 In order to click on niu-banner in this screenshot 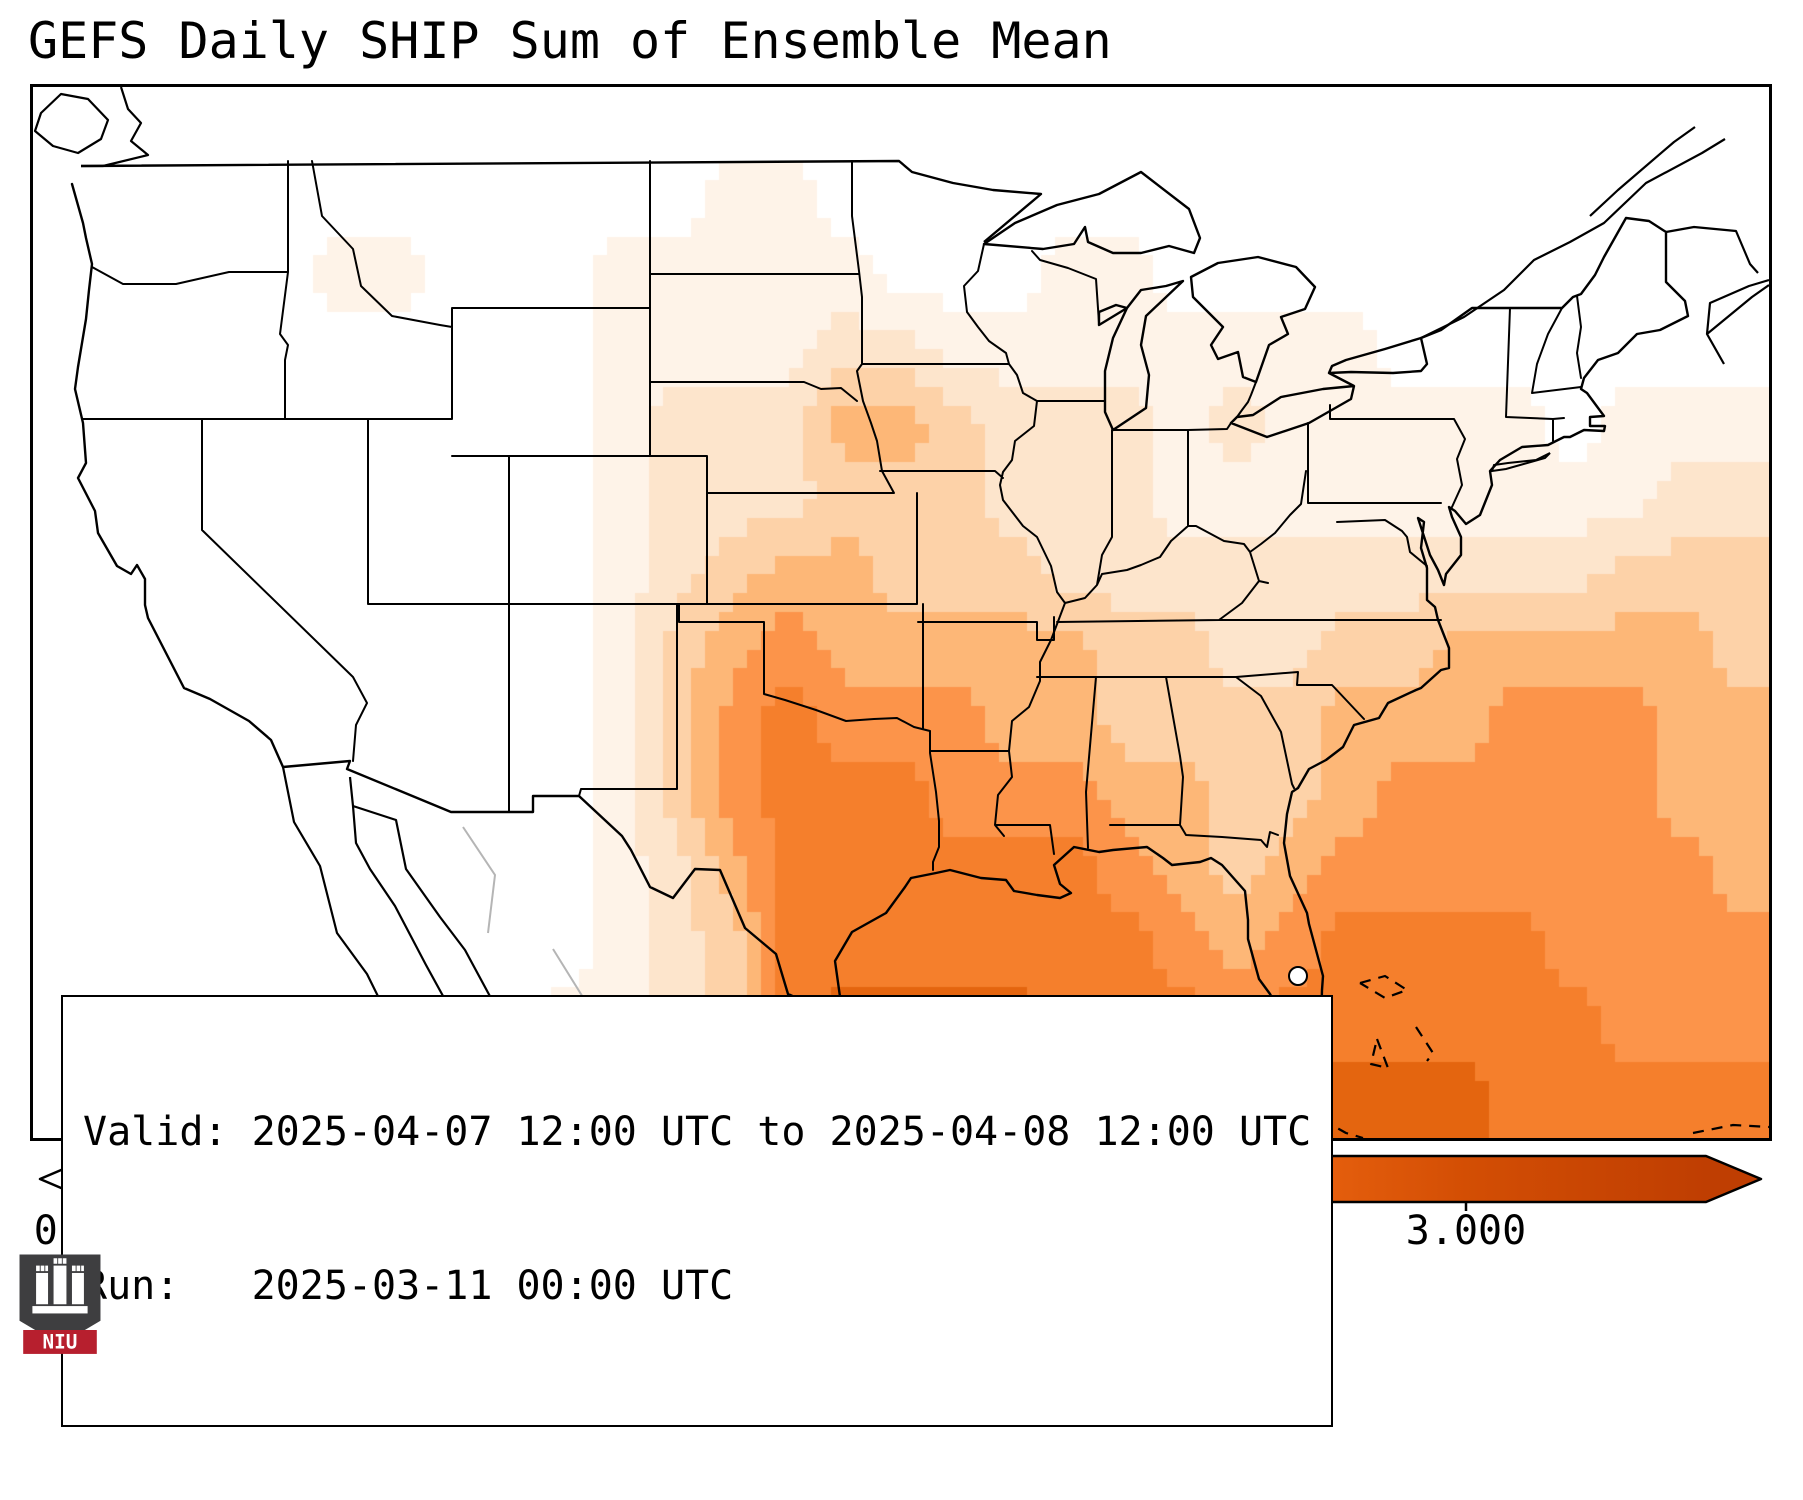, I will do `click(60, 1342)`.